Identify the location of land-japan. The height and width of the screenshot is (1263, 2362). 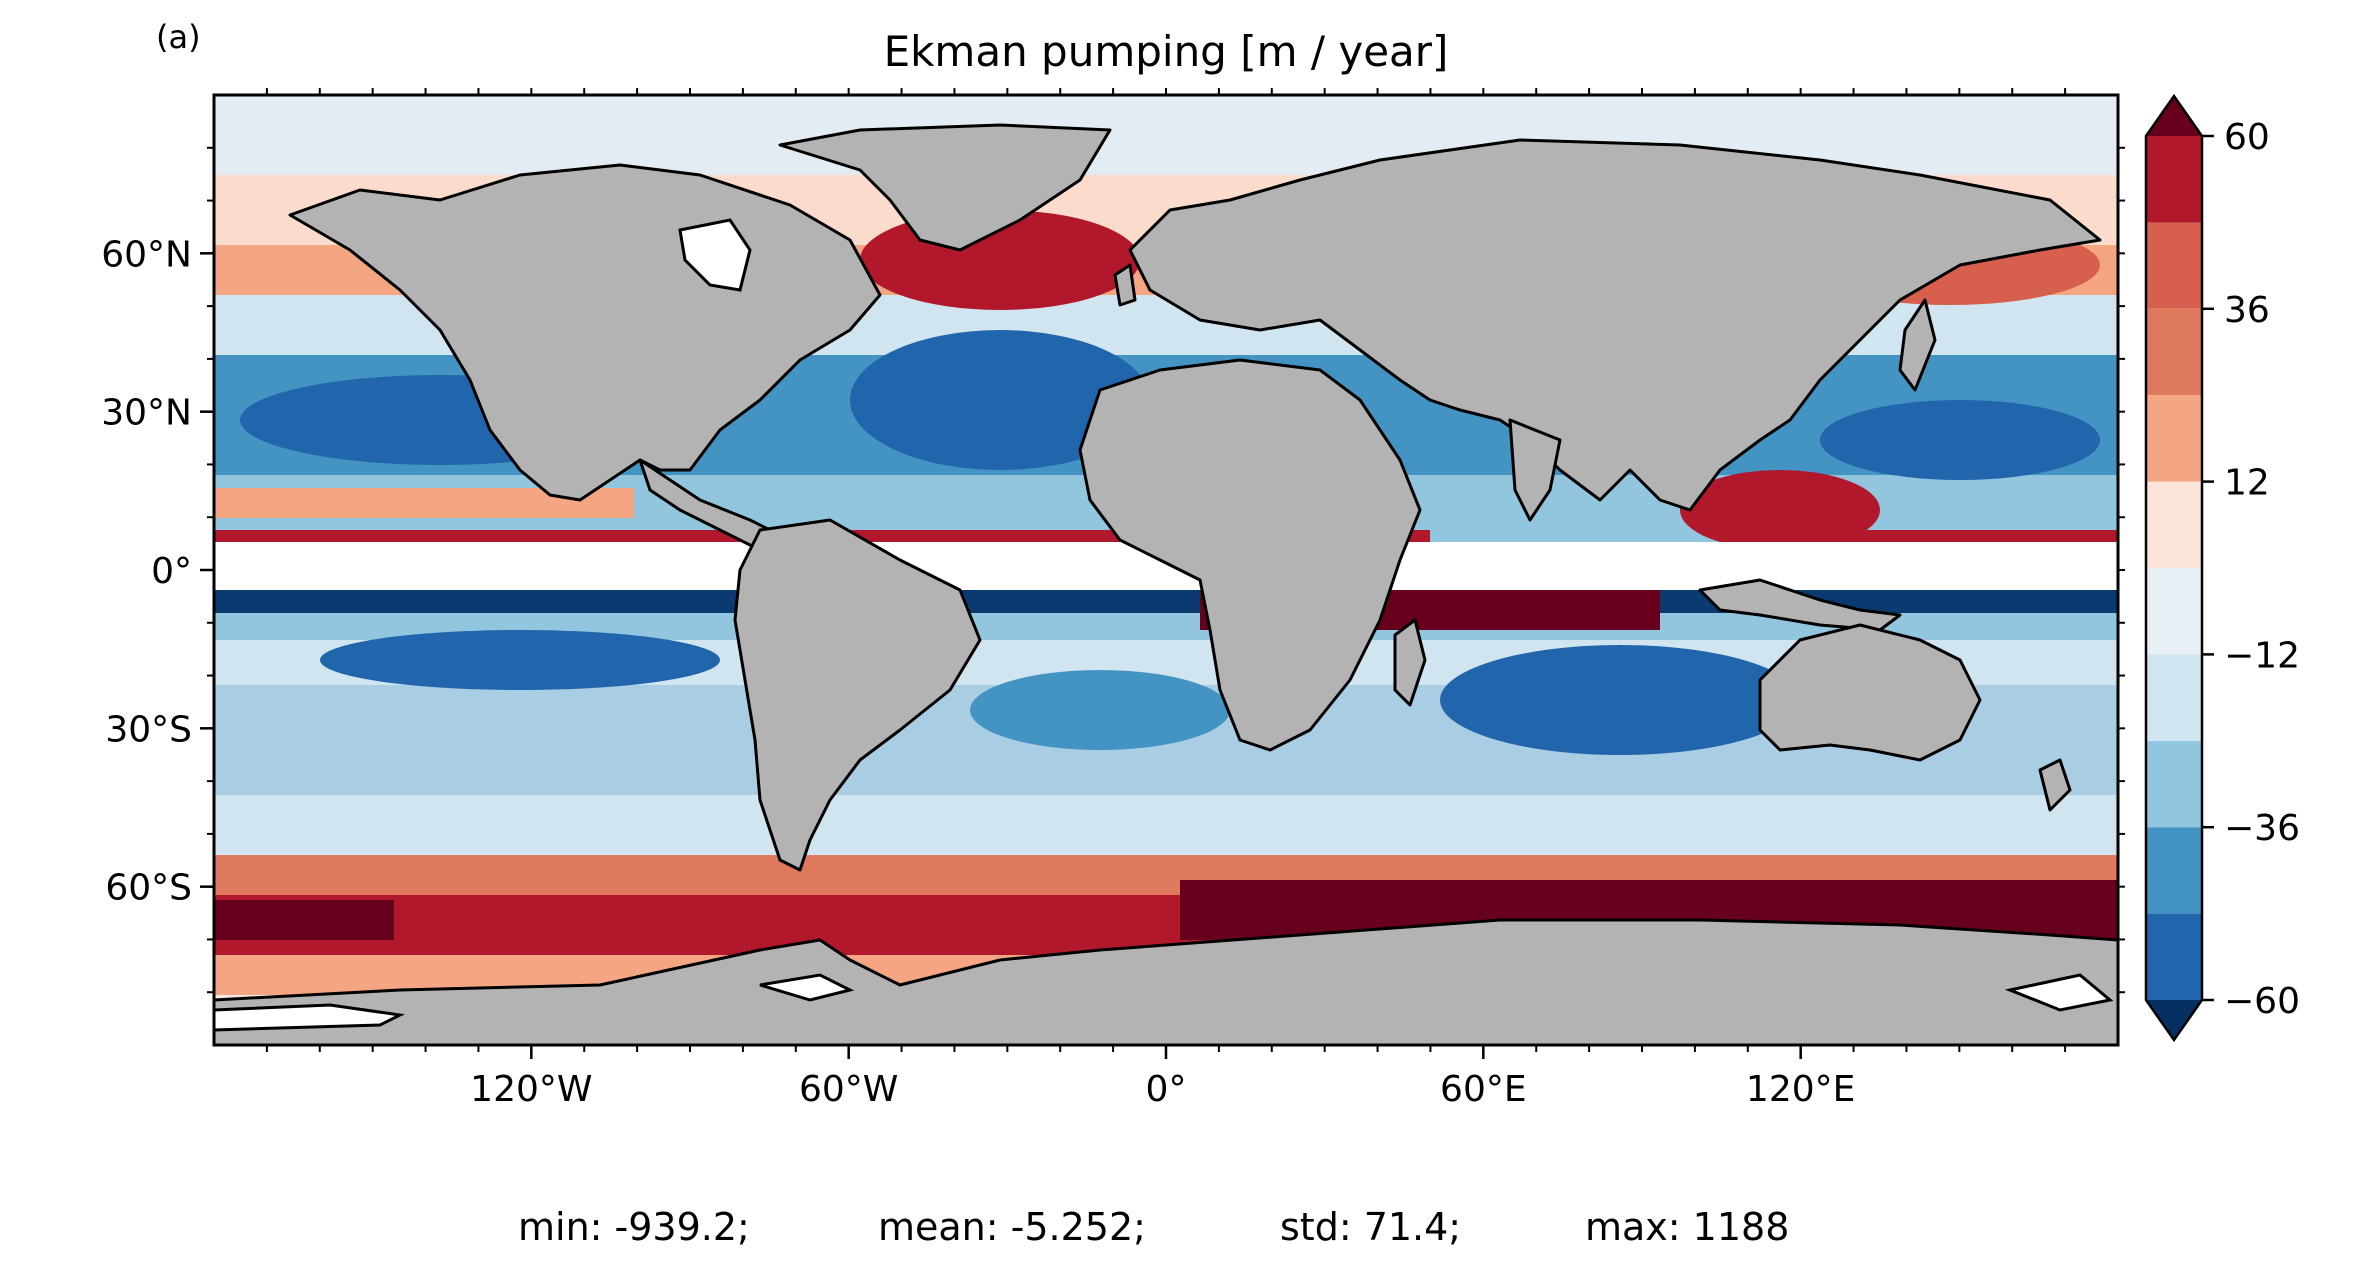
(1917, 345).